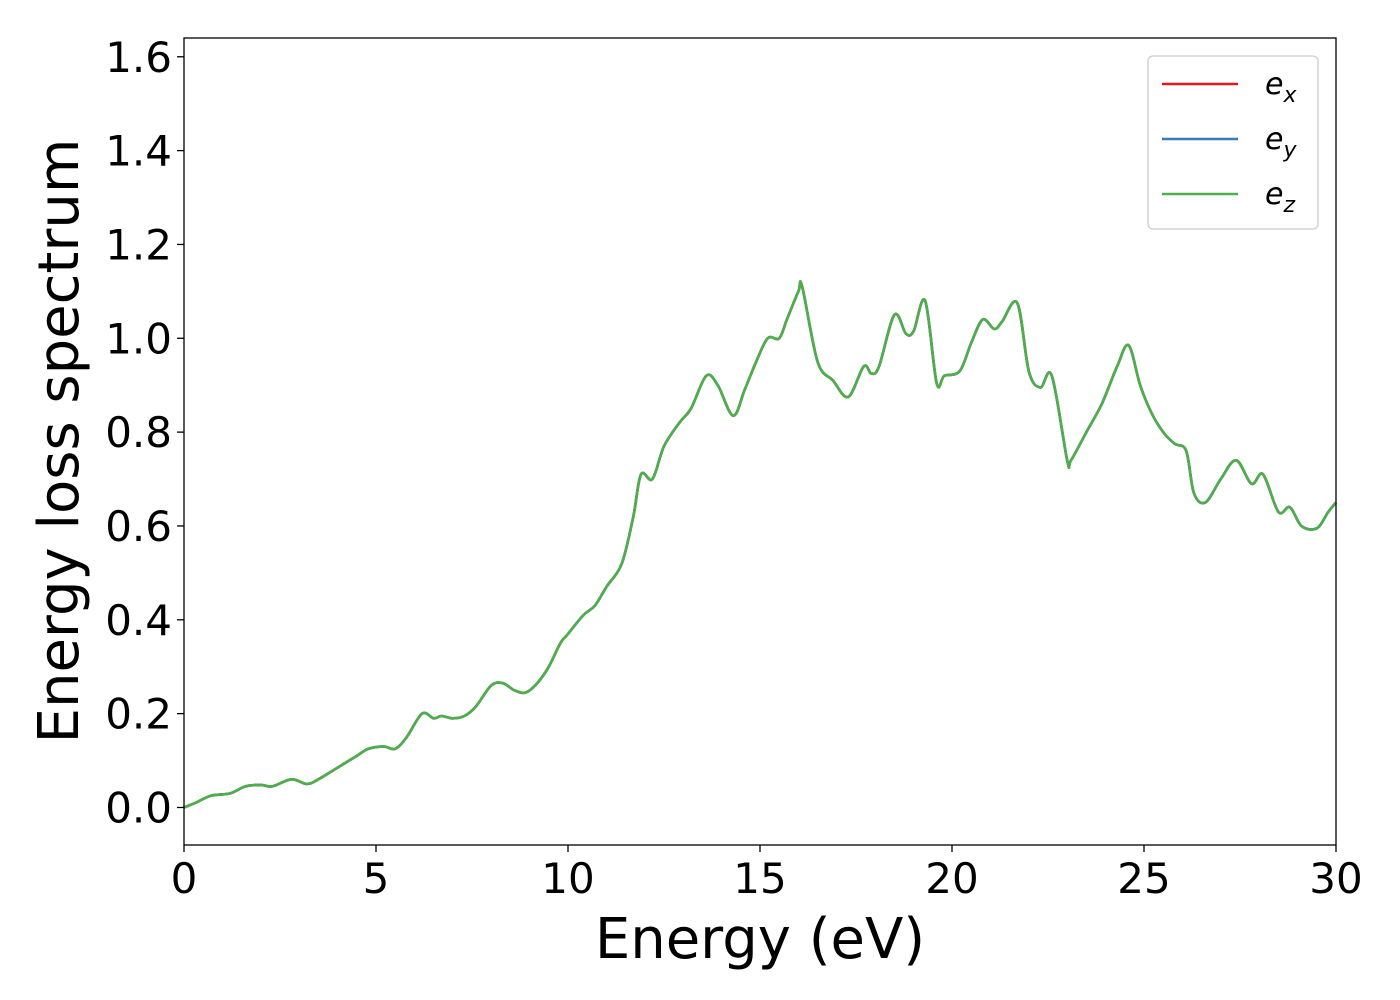 The height and width of the screenshot is (1000, 1400). I want to click on y-axis: 0.0 0.2 0.4 0.6 0.8 1.0 1.2 1.4 1.6, so click(144, 432).